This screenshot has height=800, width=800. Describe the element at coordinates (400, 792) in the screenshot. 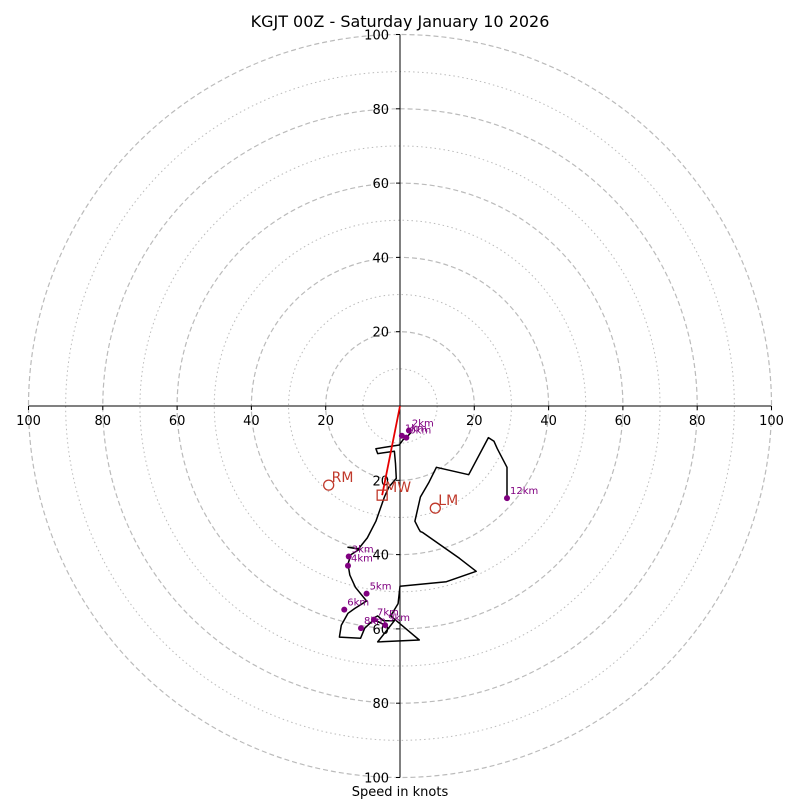

I see `x-axis-label: Speed in knots` at that location.